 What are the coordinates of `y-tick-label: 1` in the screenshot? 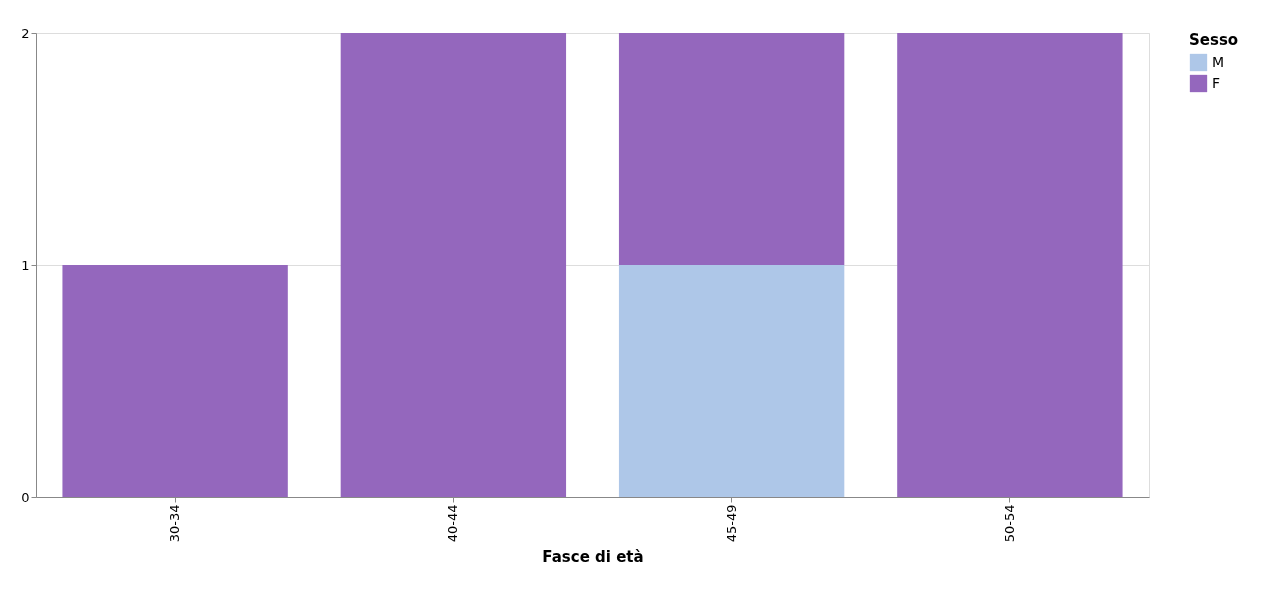 It's located at (25, 265).